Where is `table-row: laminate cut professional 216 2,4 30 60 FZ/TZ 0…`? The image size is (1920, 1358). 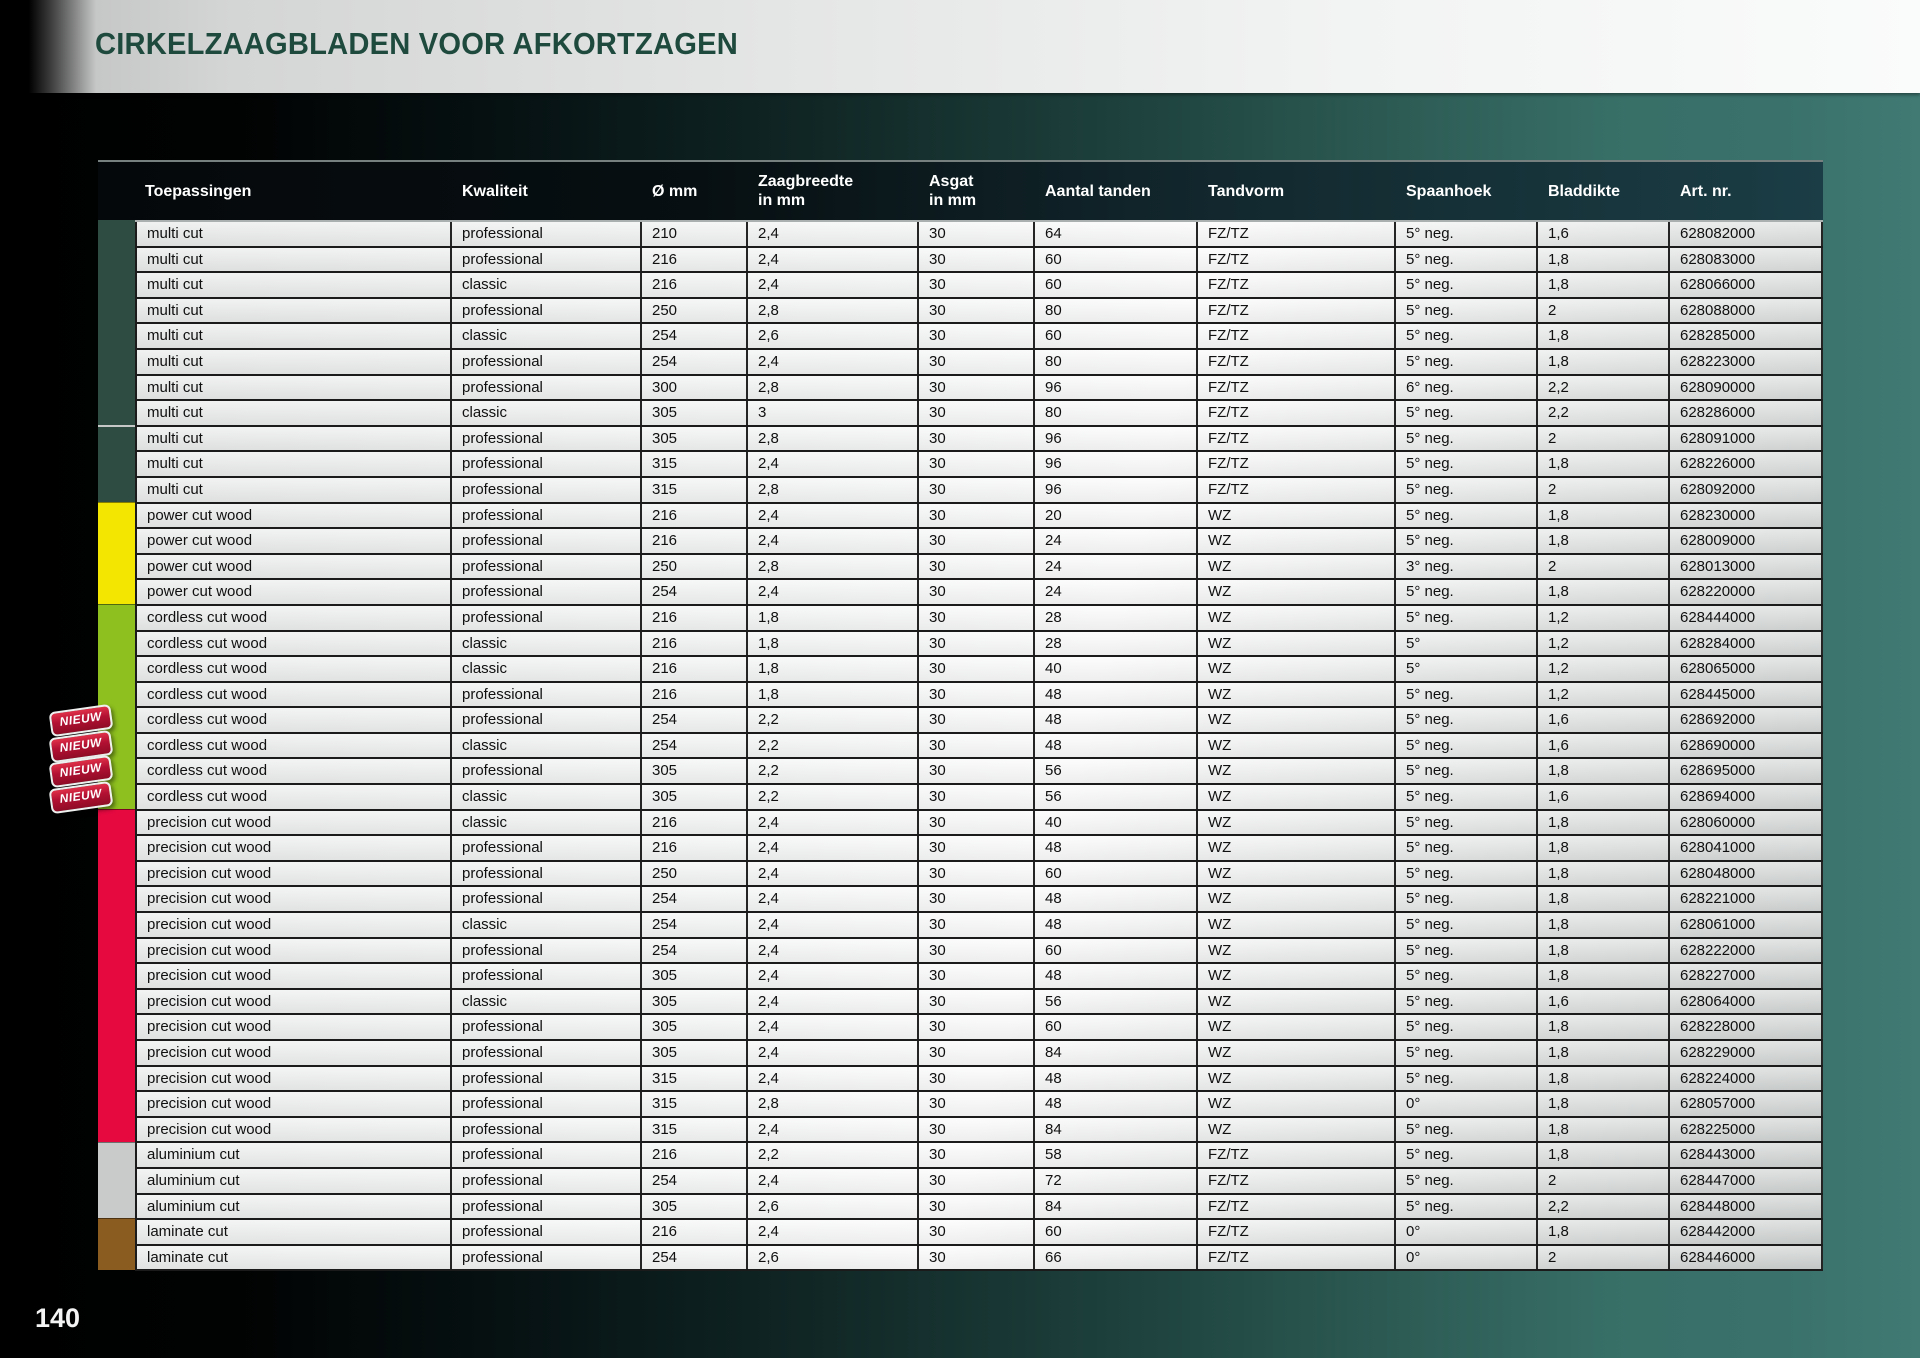 table-row: laminate cut professional 216 2,4 30 60 FZ/TZ 0… is located at coordinates (979, 1233).